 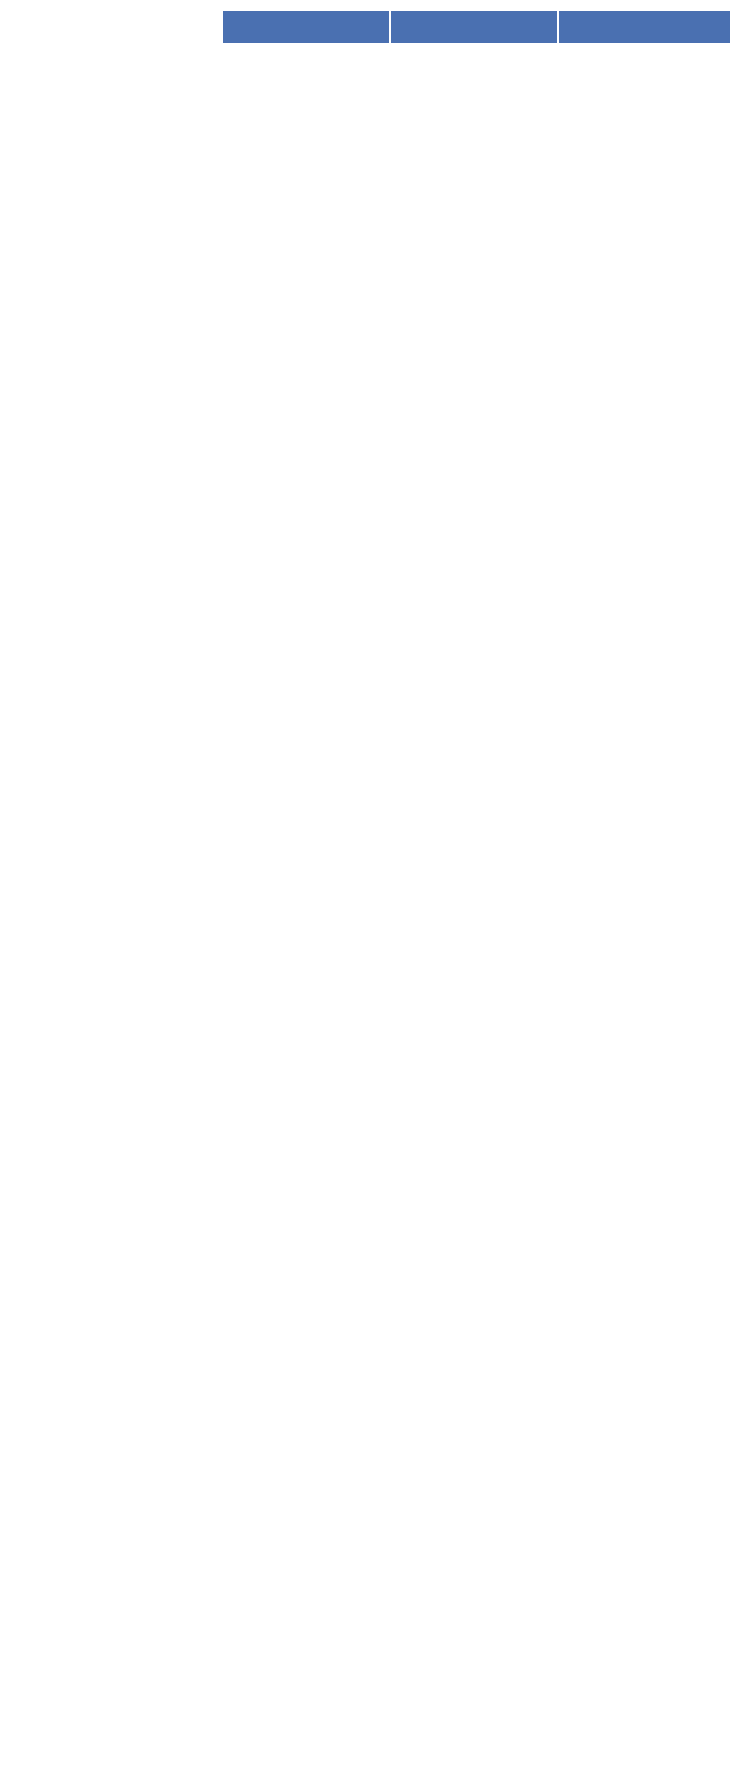 I want to click on table-header, so click(x=369, y=27).